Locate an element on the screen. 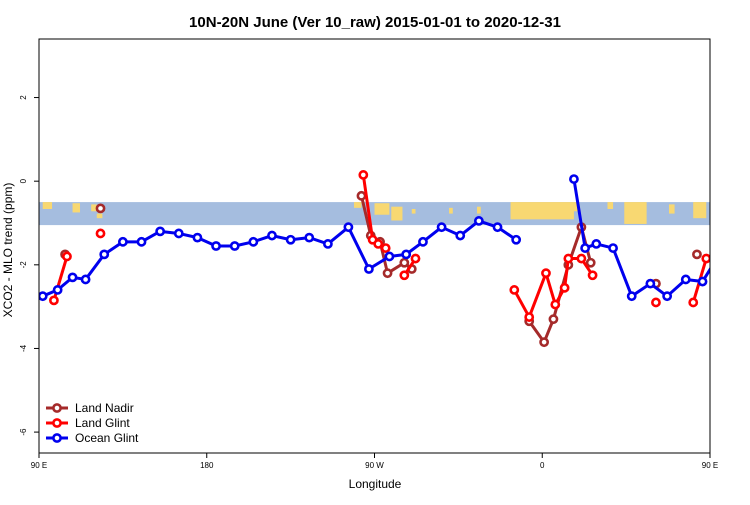 This screenshot has height=505, width=750. legend-marker-ocean-glint is located at coordinates (57, 438).